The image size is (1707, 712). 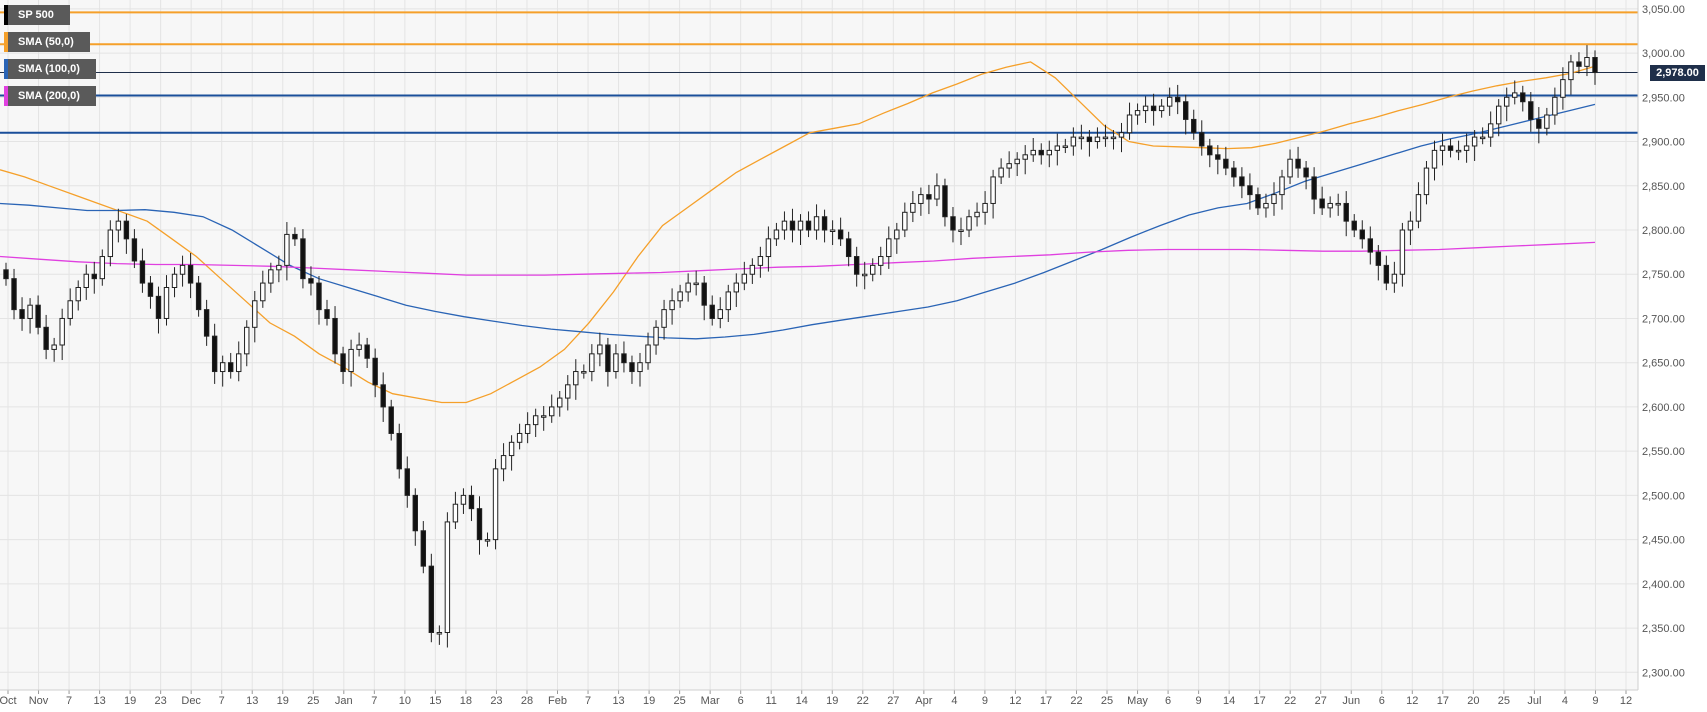 What do you see at coordinates (1565, 701) in the screenshot?
I see `x-tick-label: 4` at bounding box center [1565, 701].